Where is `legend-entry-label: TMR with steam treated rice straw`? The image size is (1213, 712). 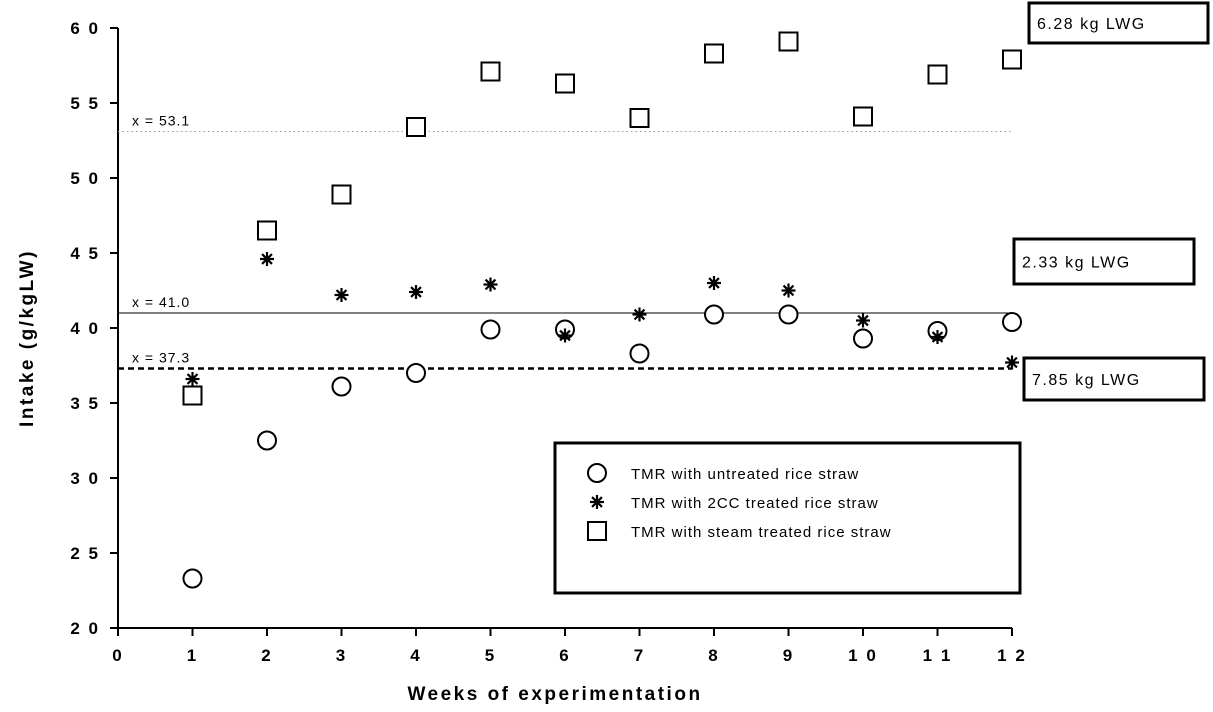
legend-entry-label: TMR with steam treated rice straw is located at coordinates (761, 532).